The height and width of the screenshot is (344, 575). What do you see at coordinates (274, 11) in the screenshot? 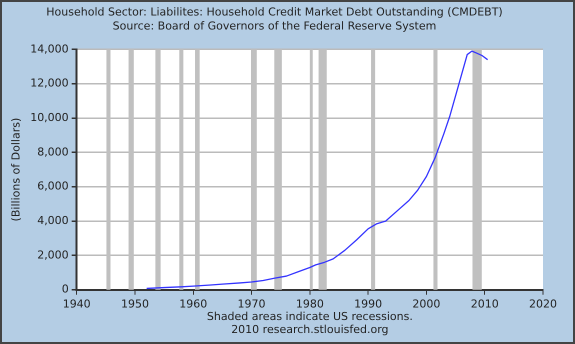
I see `chart-title: Household Sector: Liabilites: Household Credit Market Debt Outstanding (CMDEBT)` at bounding box center [274, 11].